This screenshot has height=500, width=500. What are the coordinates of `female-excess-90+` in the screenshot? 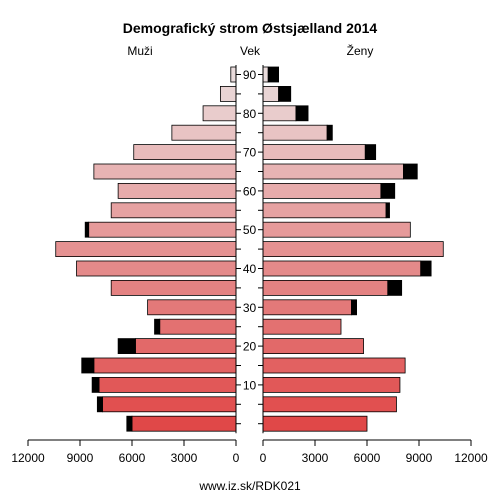 It's located at (273, 74).